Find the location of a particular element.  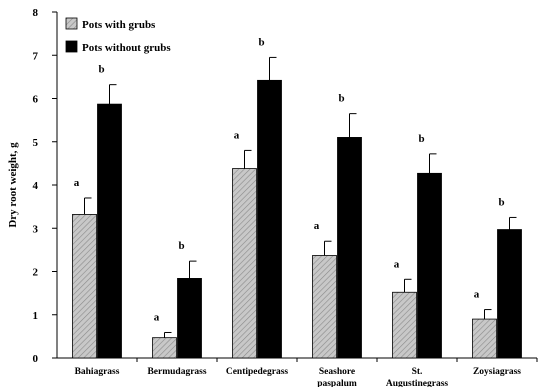

x-category-label: Seashore is located at coordinates (337, 372).